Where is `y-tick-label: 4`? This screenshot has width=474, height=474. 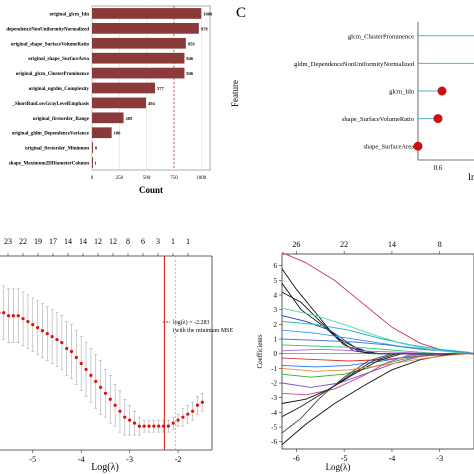
y-tick-label: 4 is located at coordinates (276, 296).